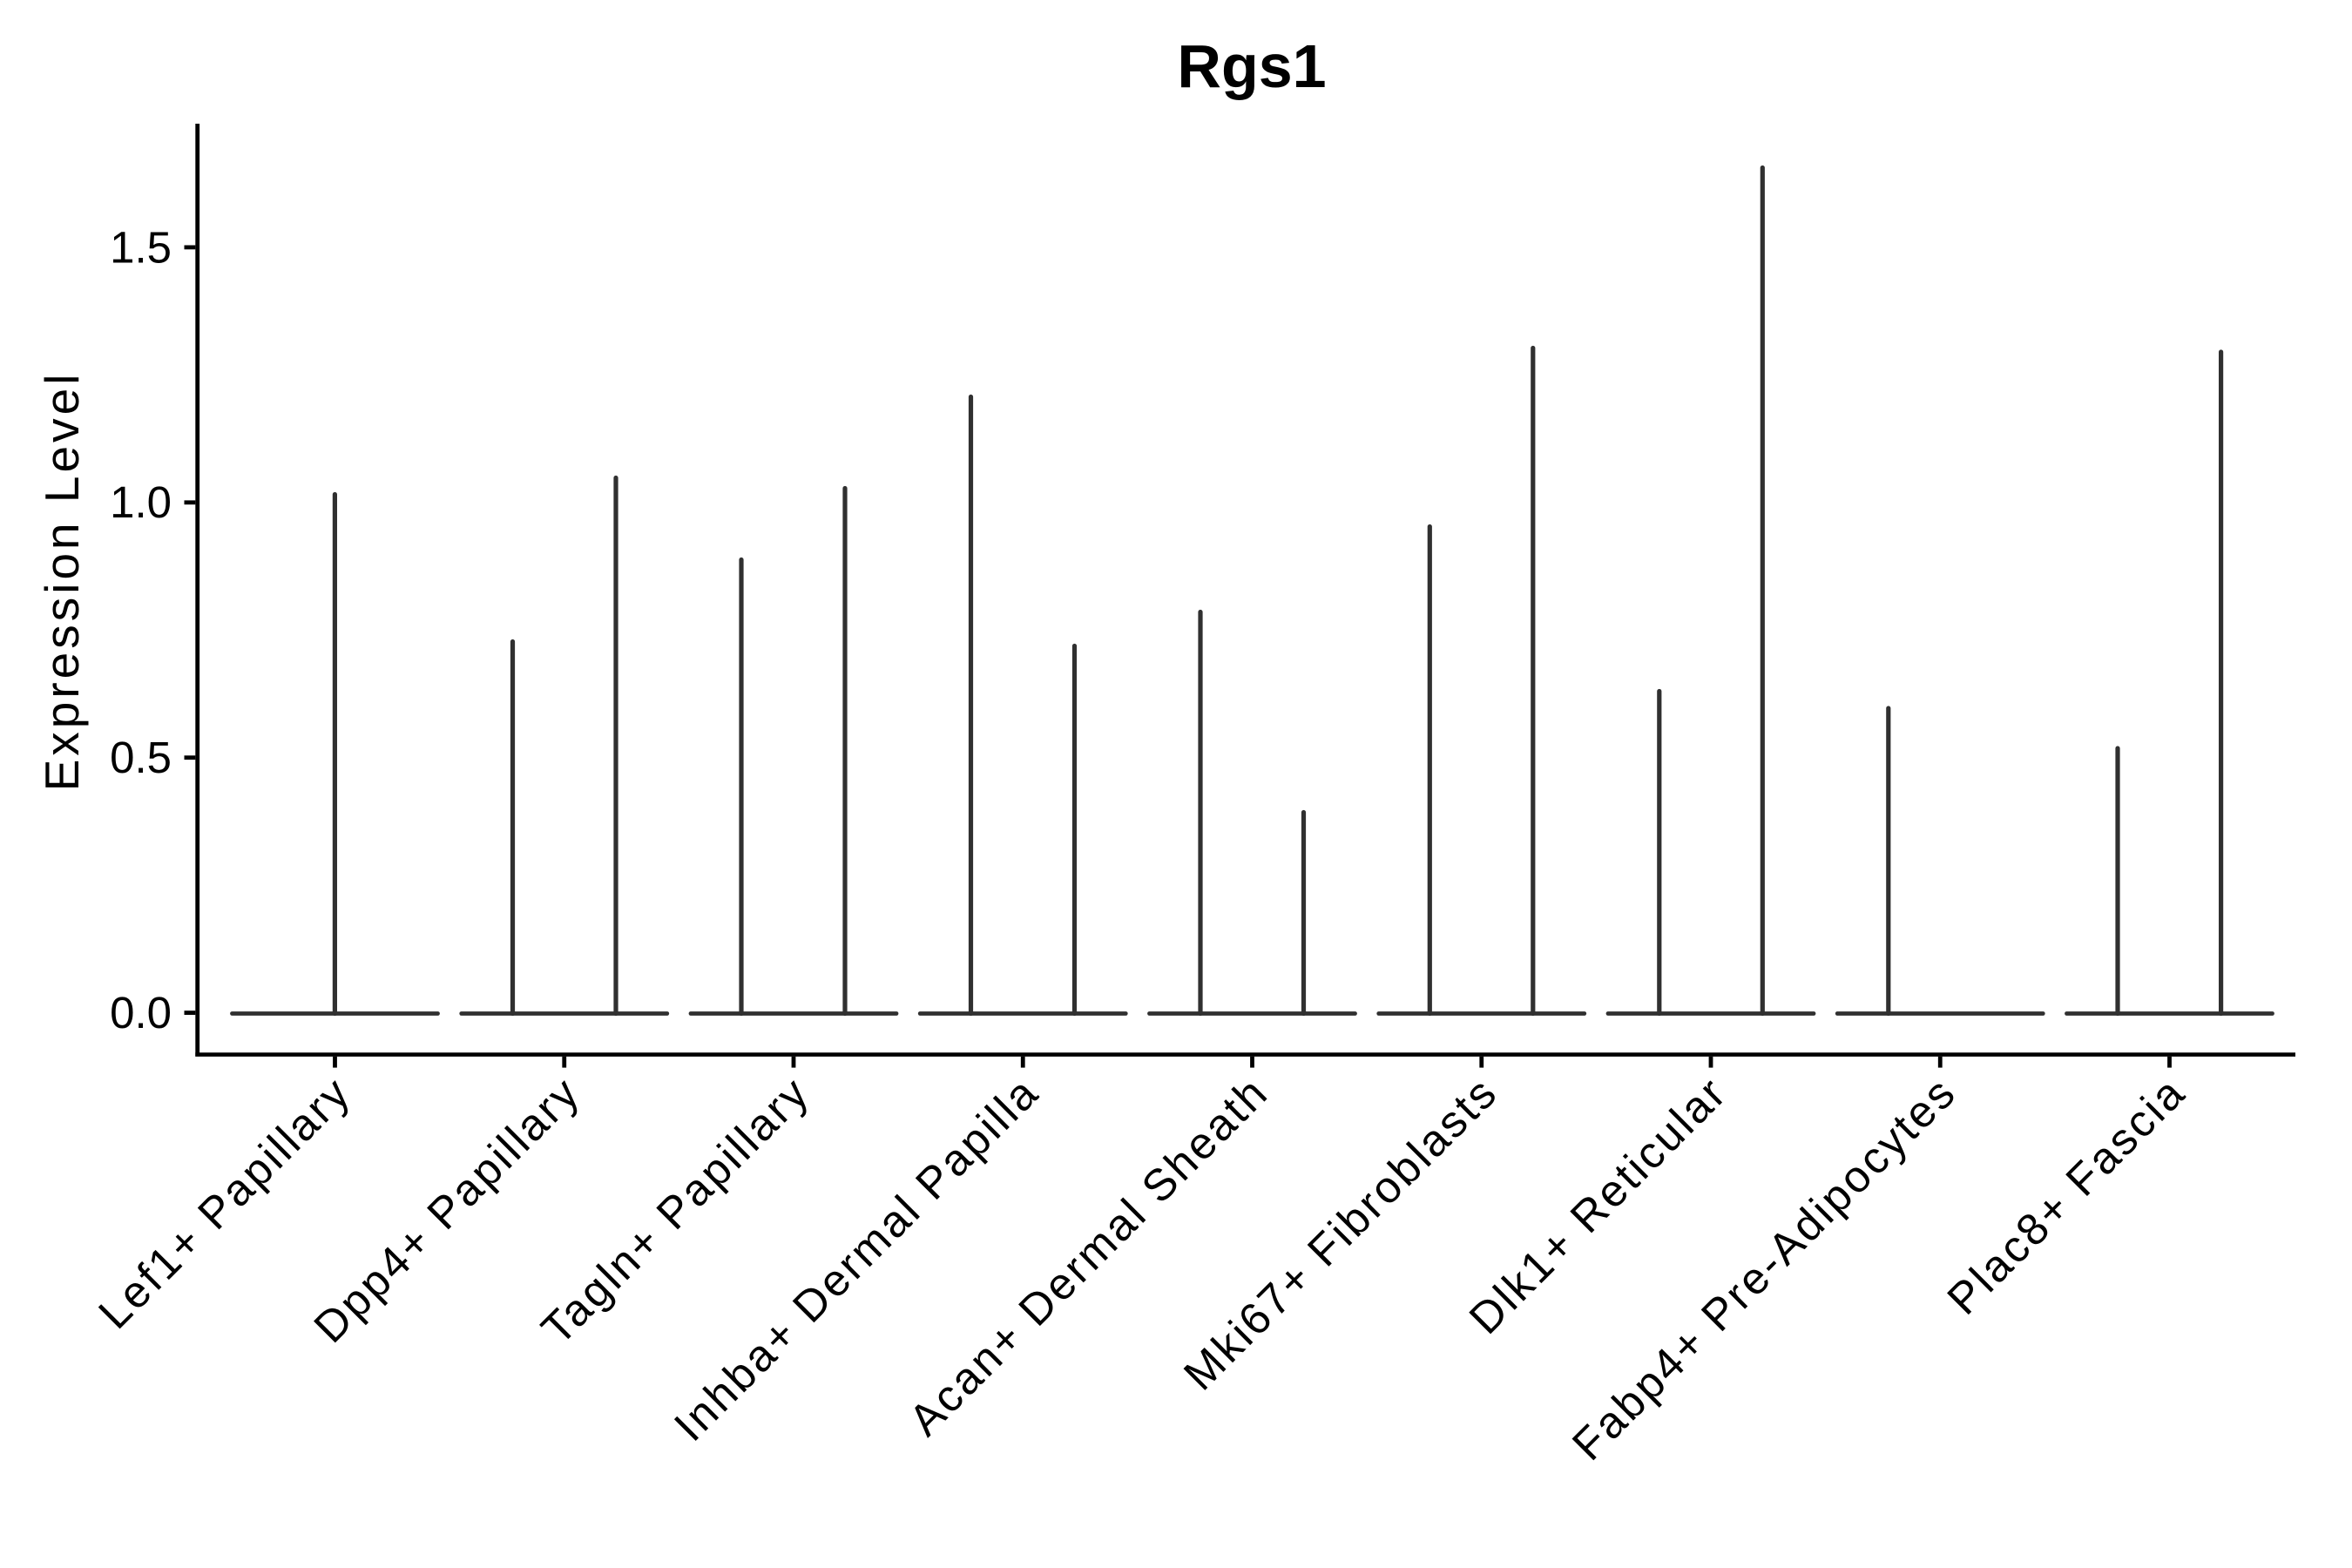 The image size is (2352, 1568). What do you see at coordinates (141, 247) in the screenshot?
I see `svg-text: 1.5` at bounding box center [141, 247].